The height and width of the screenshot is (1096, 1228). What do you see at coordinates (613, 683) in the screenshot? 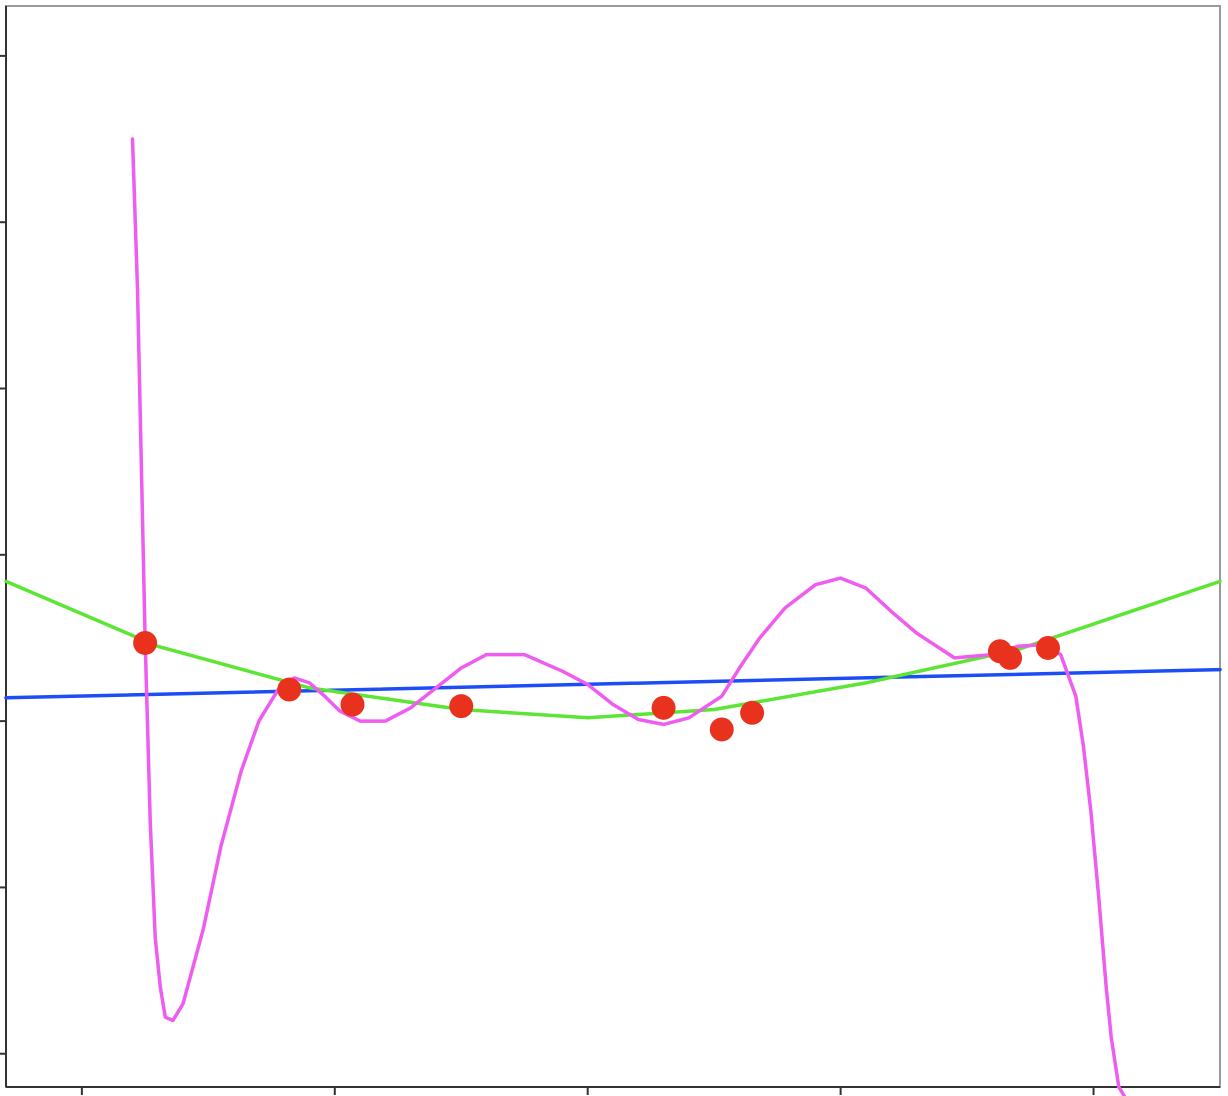
I see `linear-fit-line` at bounding box center [613, 683].